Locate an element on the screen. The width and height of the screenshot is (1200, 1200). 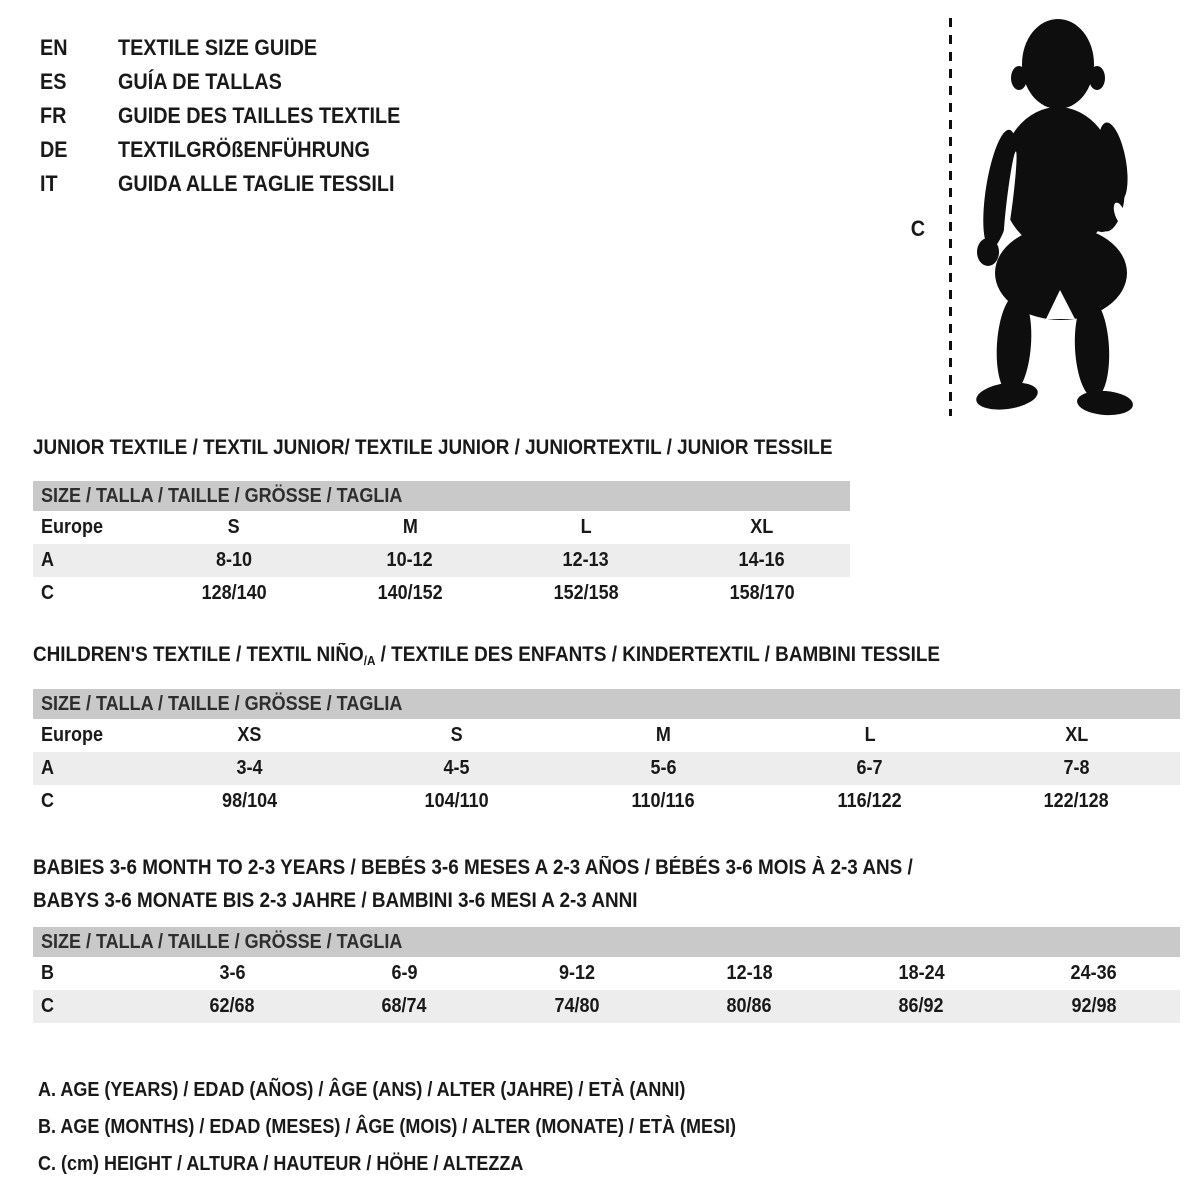
language-title: GUIDE DES TAILLES TEXTILE is located at coordinates (259, 115).